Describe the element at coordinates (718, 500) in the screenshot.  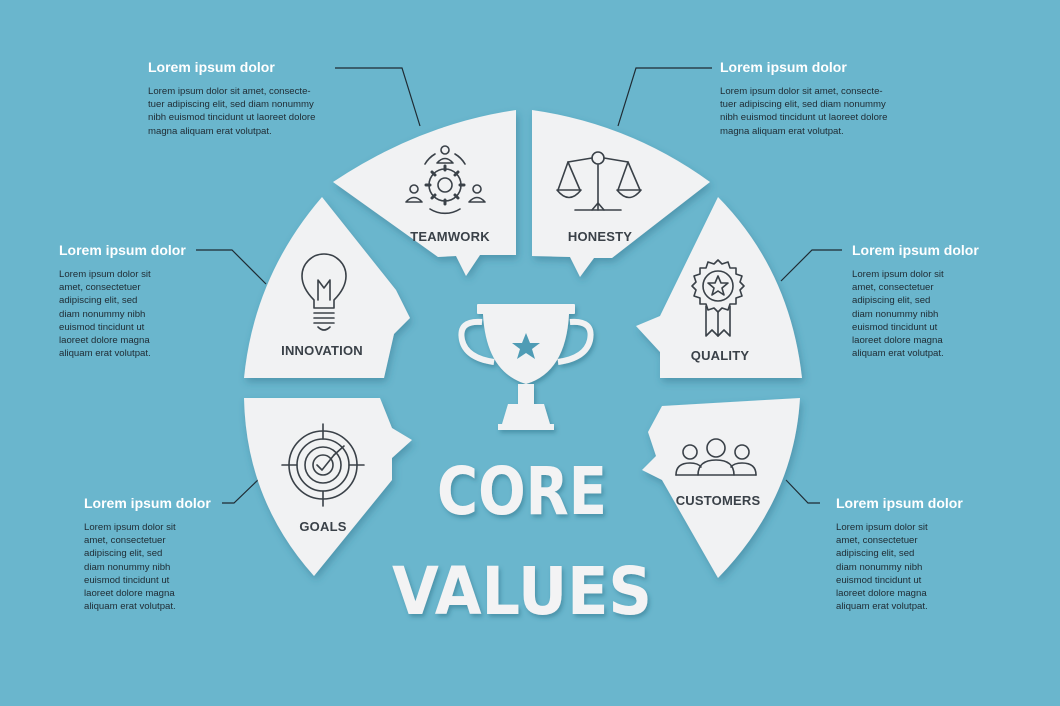
I see `segment-label-customers: CUSTOMERS` at that location.